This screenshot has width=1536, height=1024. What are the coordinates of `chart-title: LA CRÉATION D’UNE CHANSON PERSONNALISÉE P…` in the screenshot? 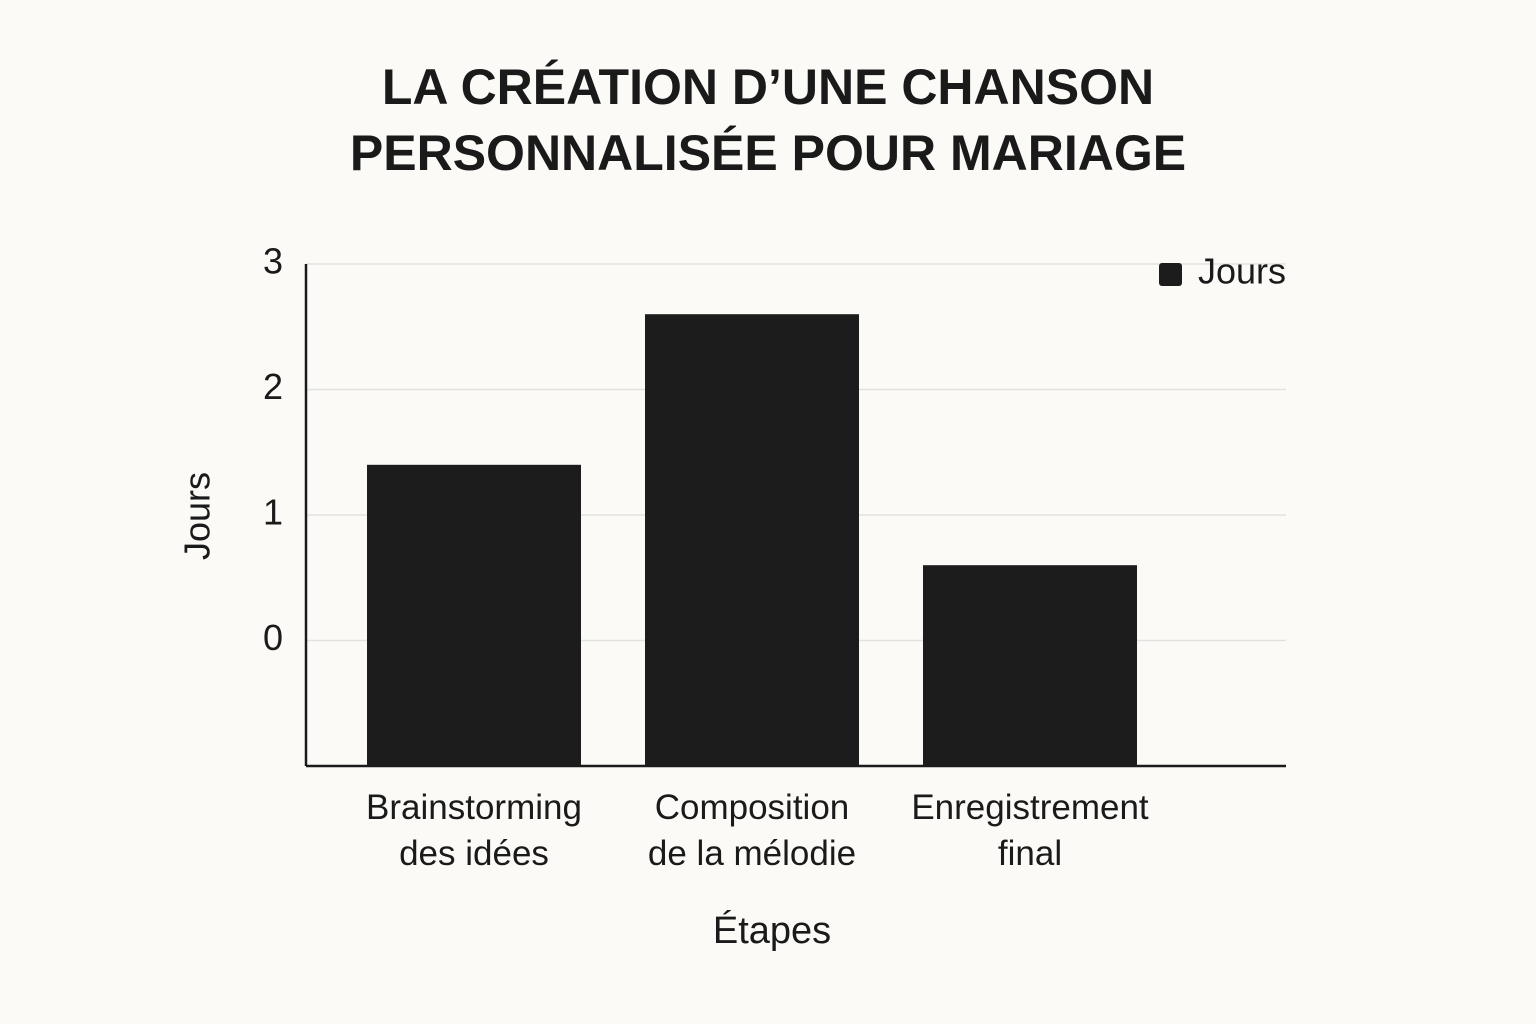 It's located at (768, 120).